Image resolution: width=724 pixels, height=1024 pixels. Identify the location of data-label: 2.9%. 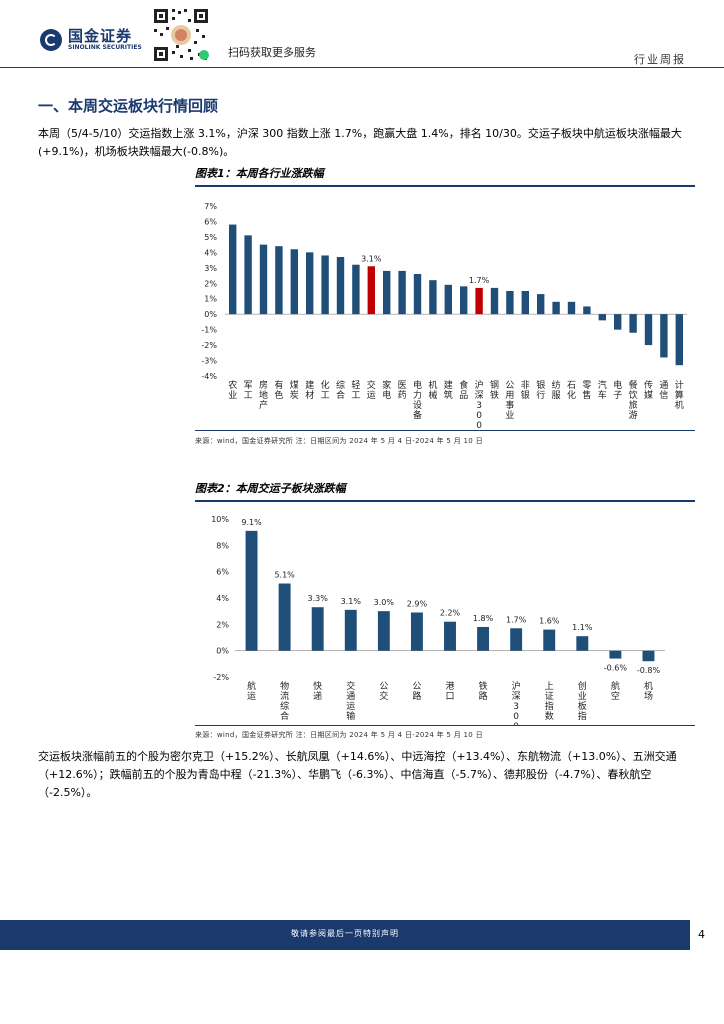
(417, 603).